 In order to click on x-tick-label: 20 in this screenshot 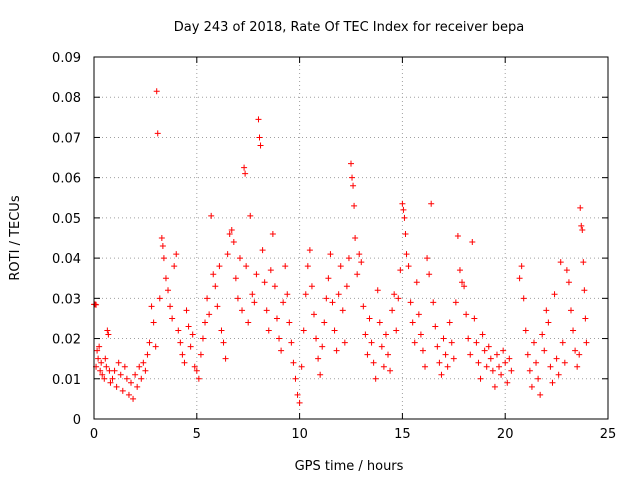, I will do `click(505, 434)`.